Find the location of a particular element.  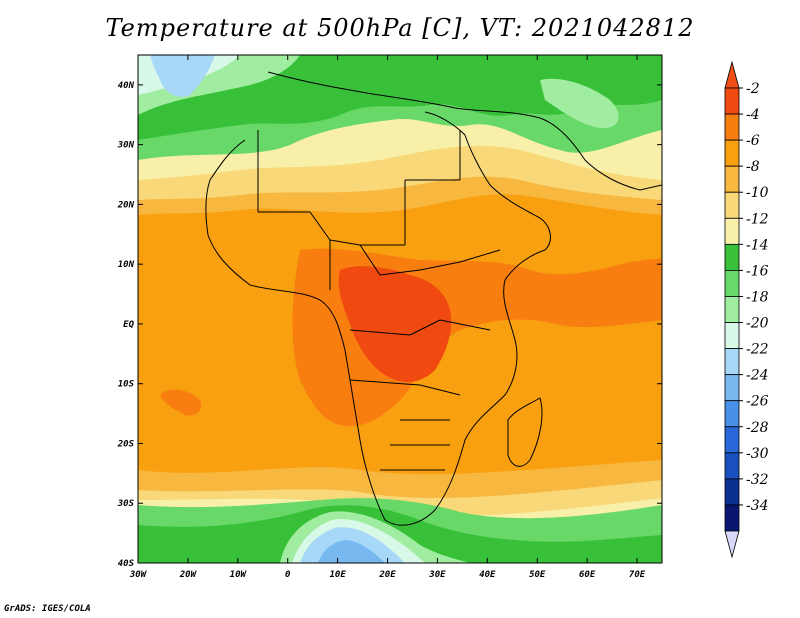

colorbar-label: -4 is located at coordinates (753, 115).